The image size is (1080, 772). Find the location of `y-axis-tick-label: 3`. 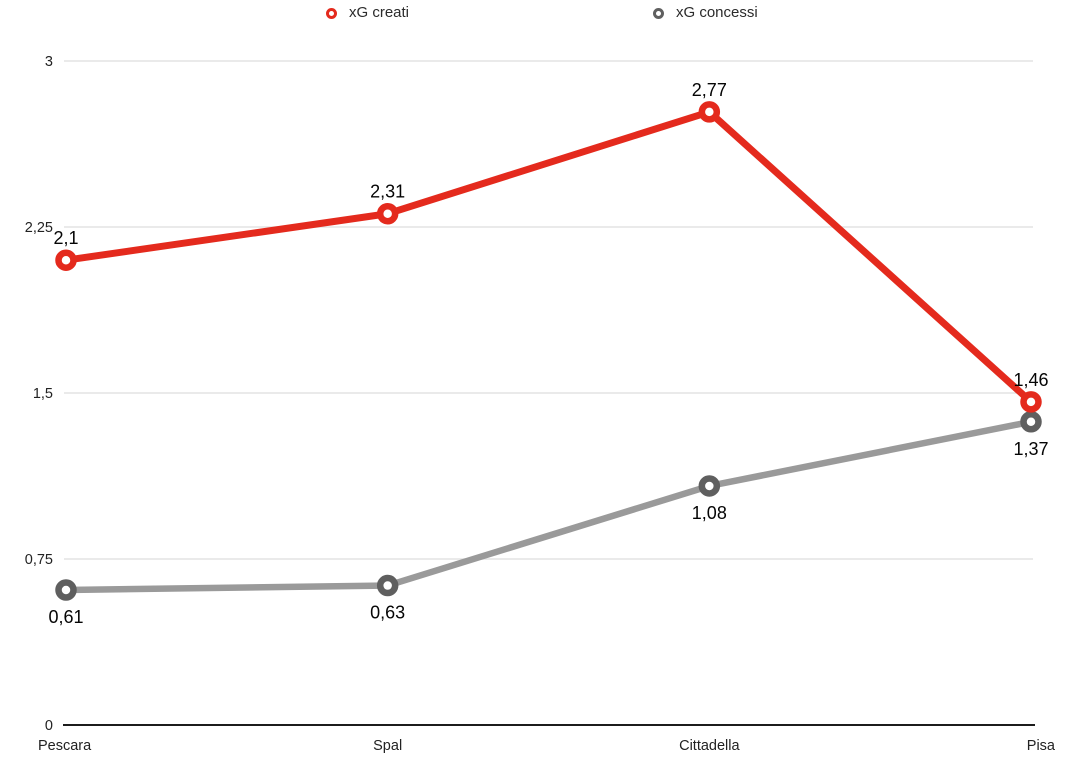

y-axis-tick-label: 3 is located at coordinates (49, 62).